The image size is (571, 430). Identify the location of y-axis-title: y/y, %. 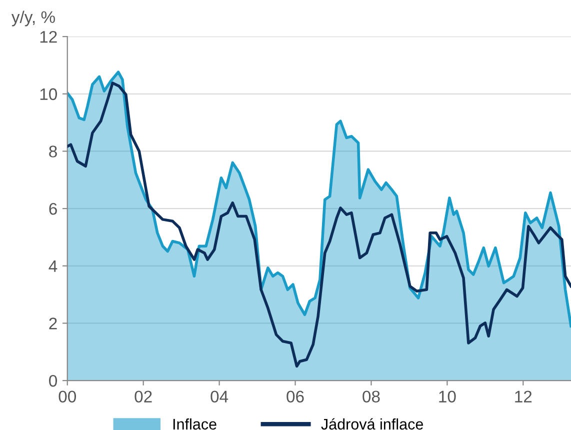
(33, 18).